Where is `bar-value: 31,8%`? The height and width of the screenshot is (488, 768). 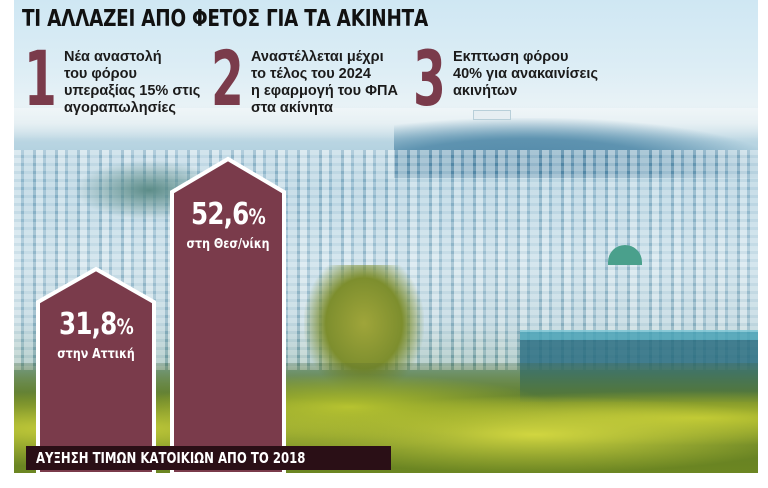
bar-value: 31,8% is located at coordinates (96, 324).